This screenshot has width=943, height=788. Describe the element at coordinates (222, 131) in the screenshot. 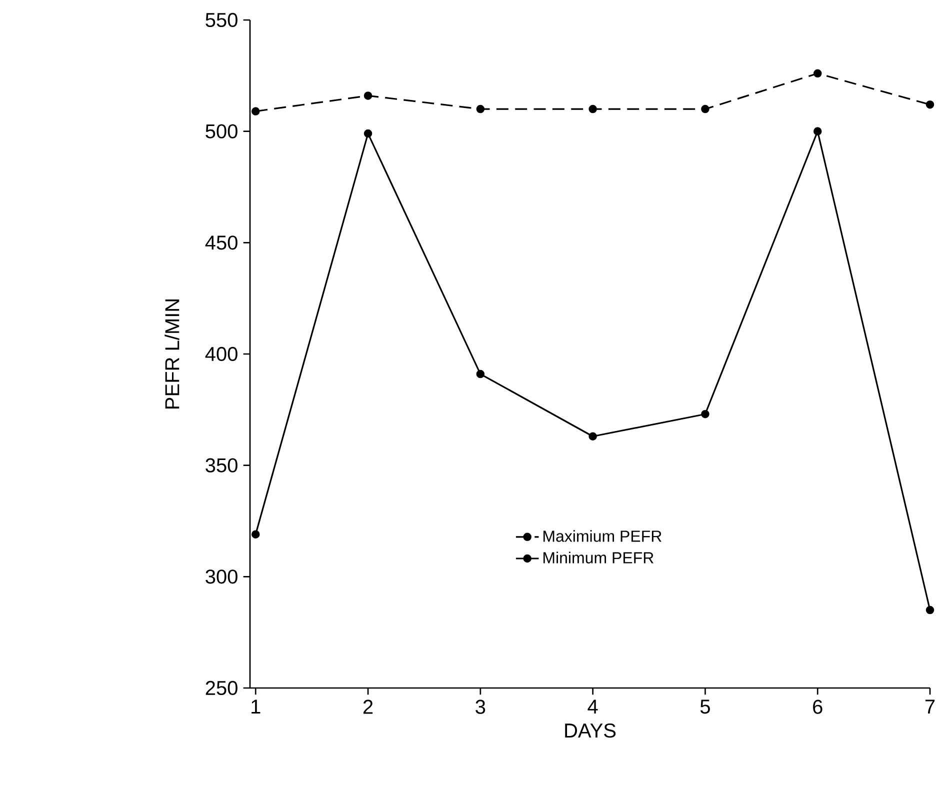

I see `y-tick-label: 500` at that location.